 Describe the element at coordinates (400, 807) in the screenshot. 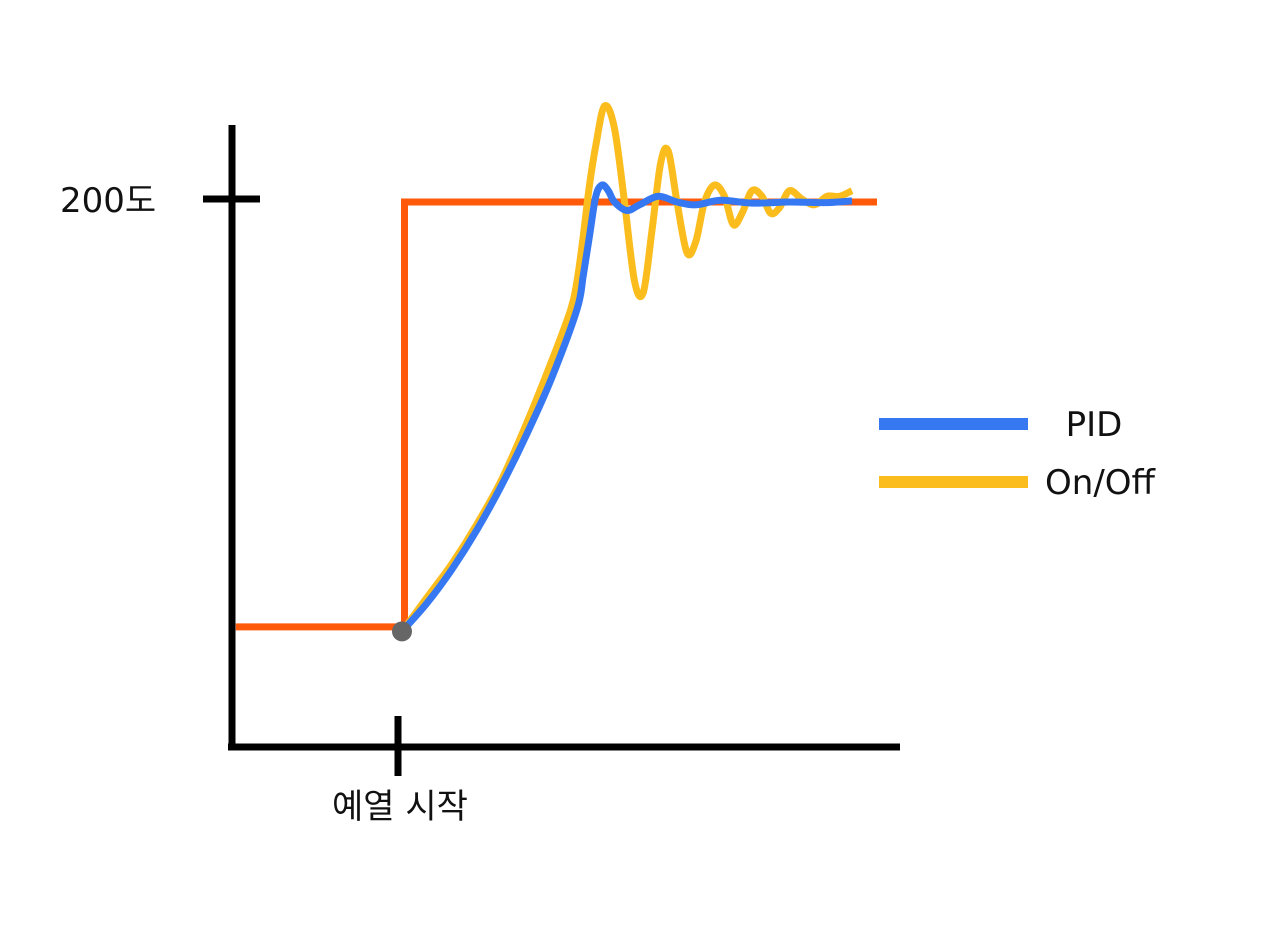

I see `x-tick-label: 예열 시작` at that location.